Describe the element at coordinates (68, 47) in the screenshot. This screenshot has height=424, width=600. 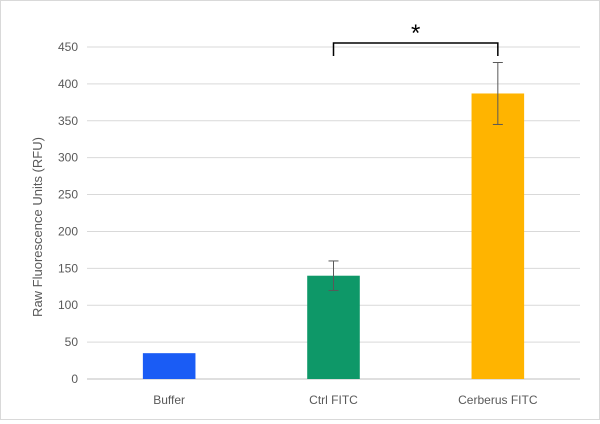
I see `y-tick-label: 450` at that location.